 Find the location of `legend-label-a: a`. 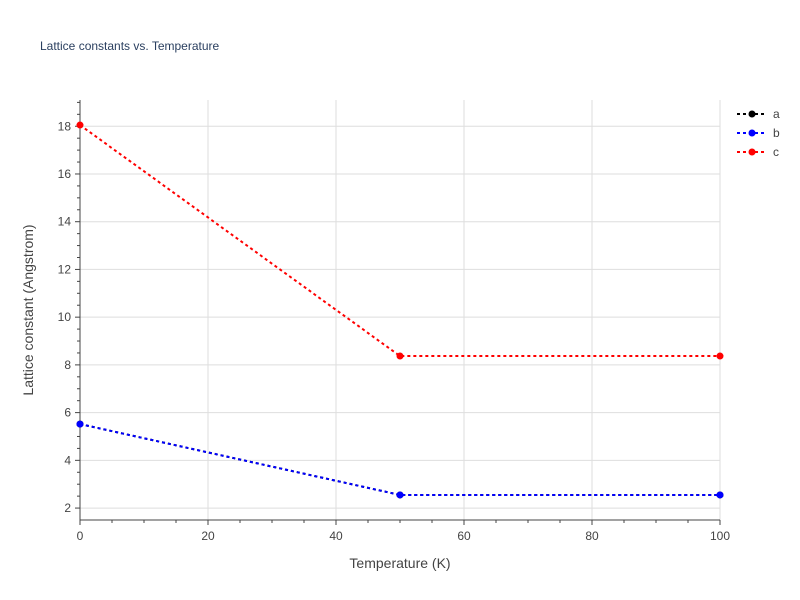

legend-label-a: a is located at coordinates (776, 114).